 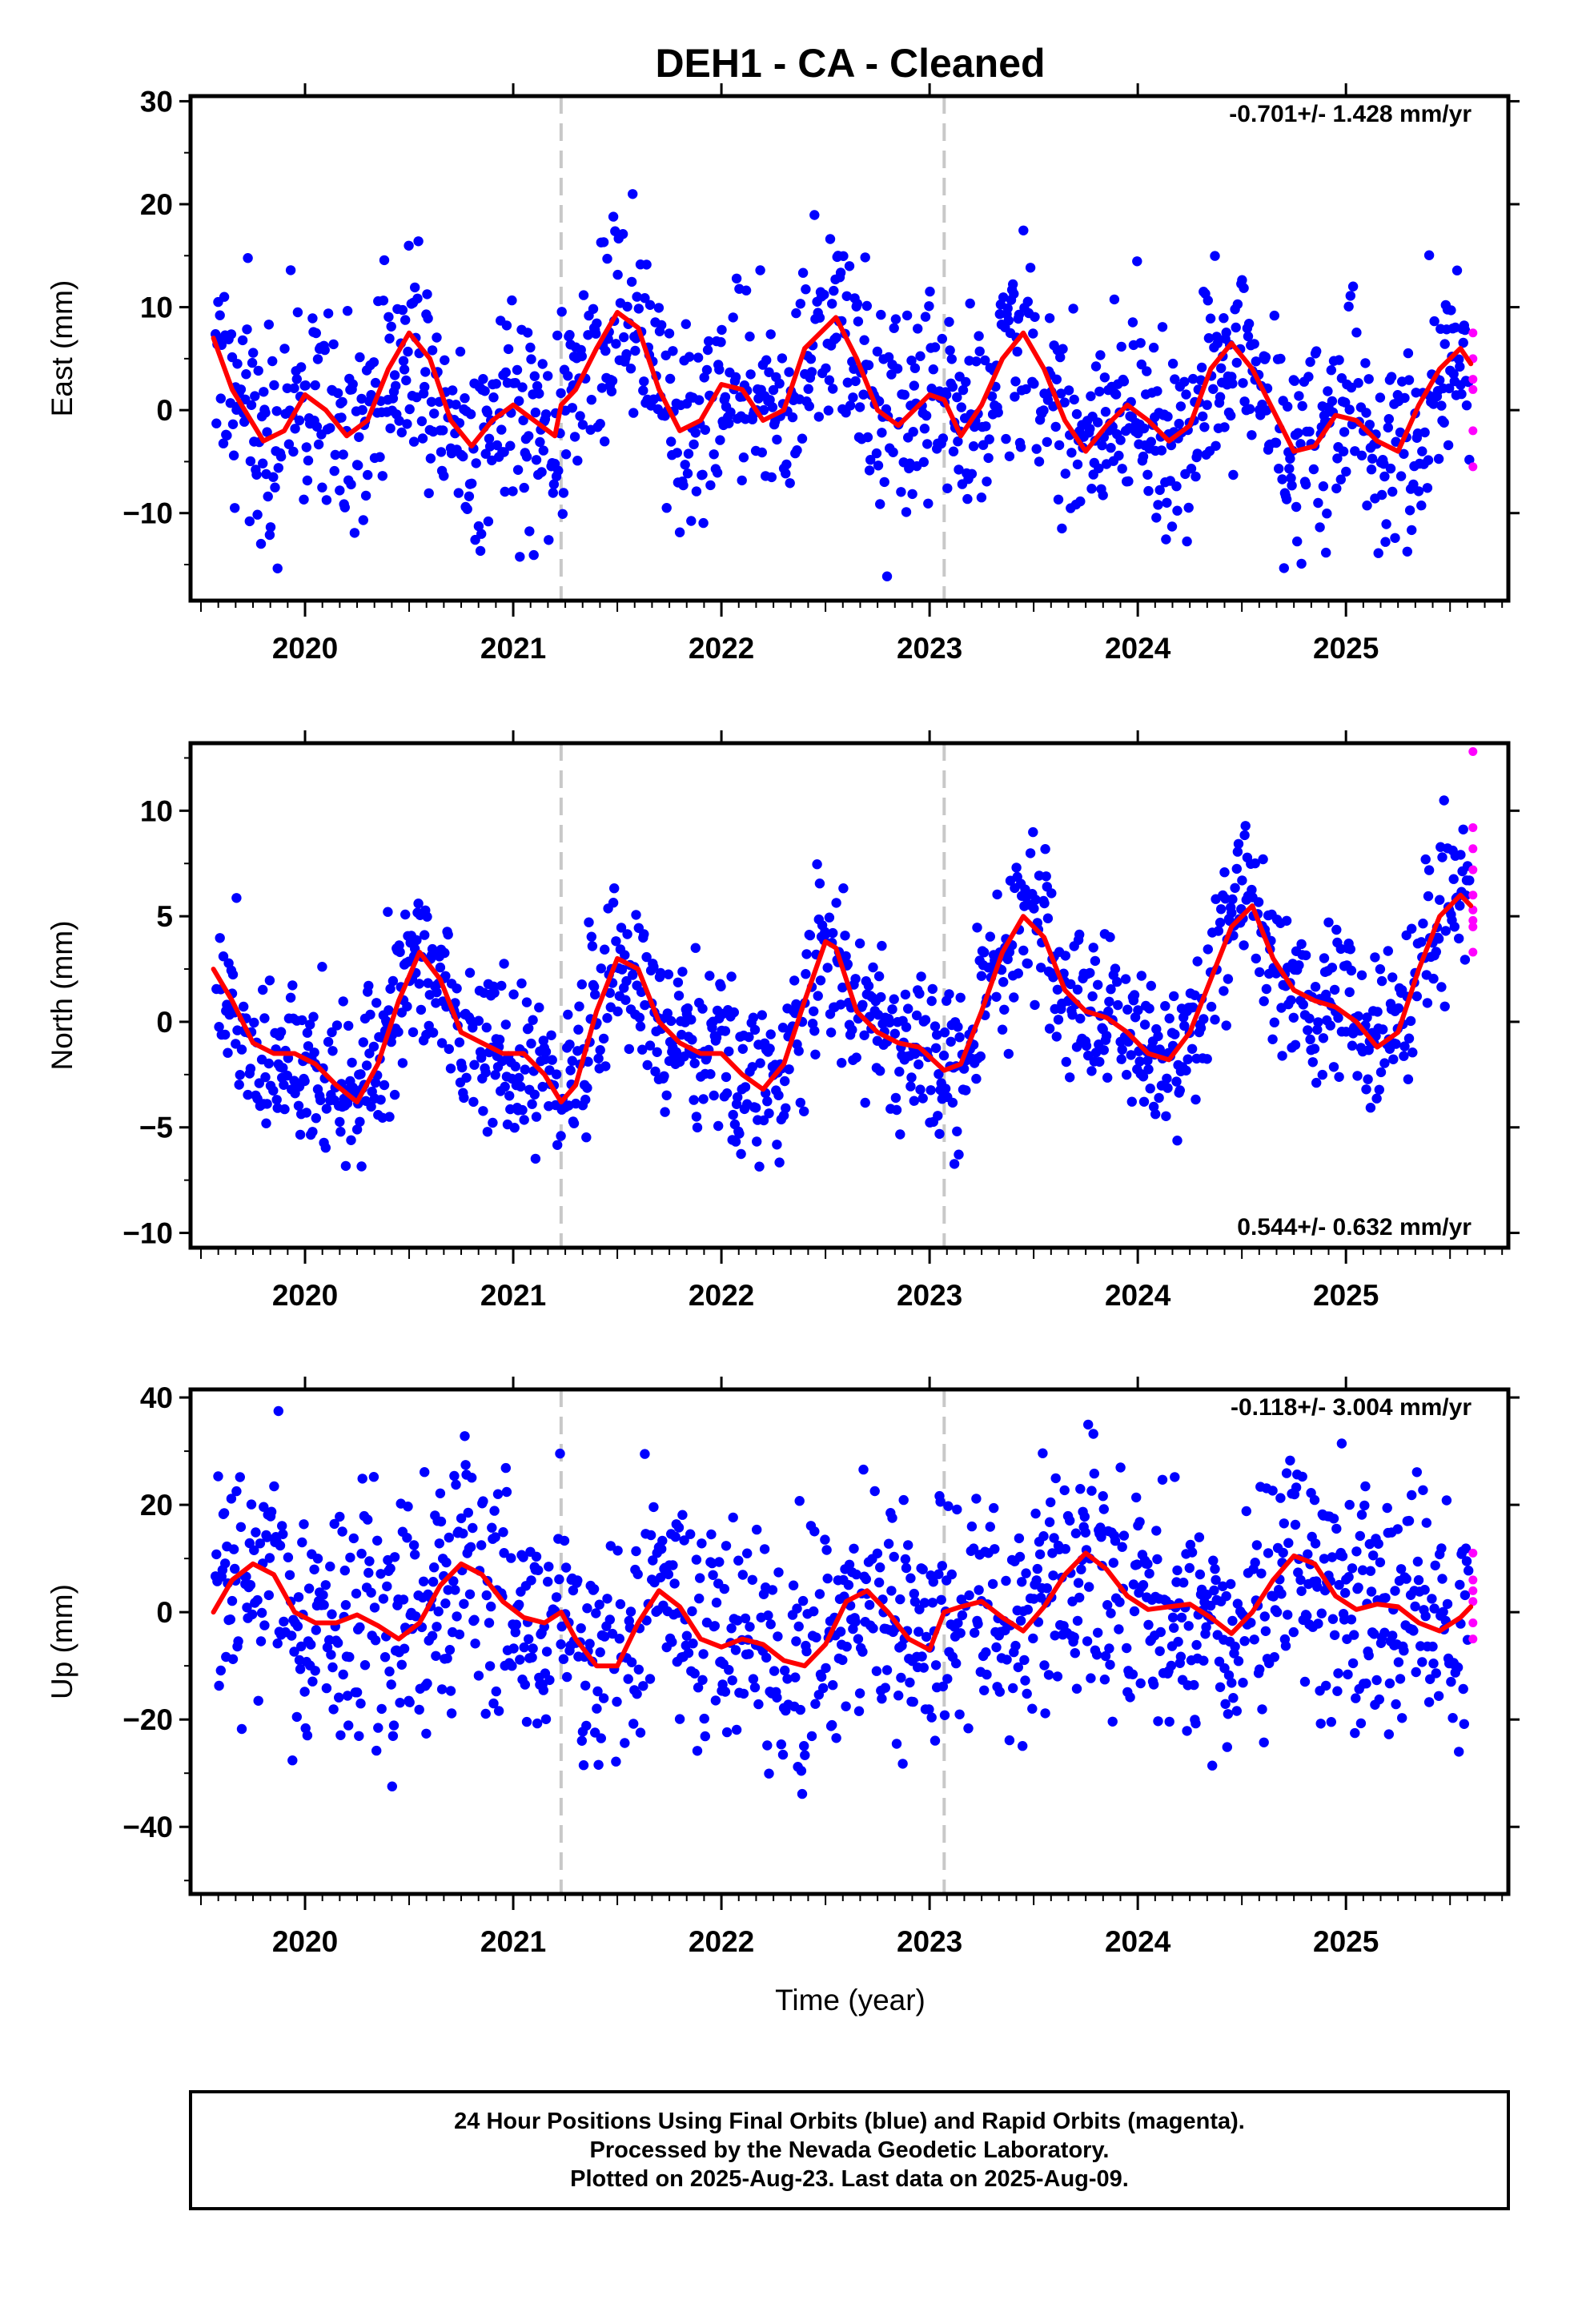 I want to click on rate-annotation: 0.544+/- 0.632 mm/yr, so click(x=1355, y=1227).